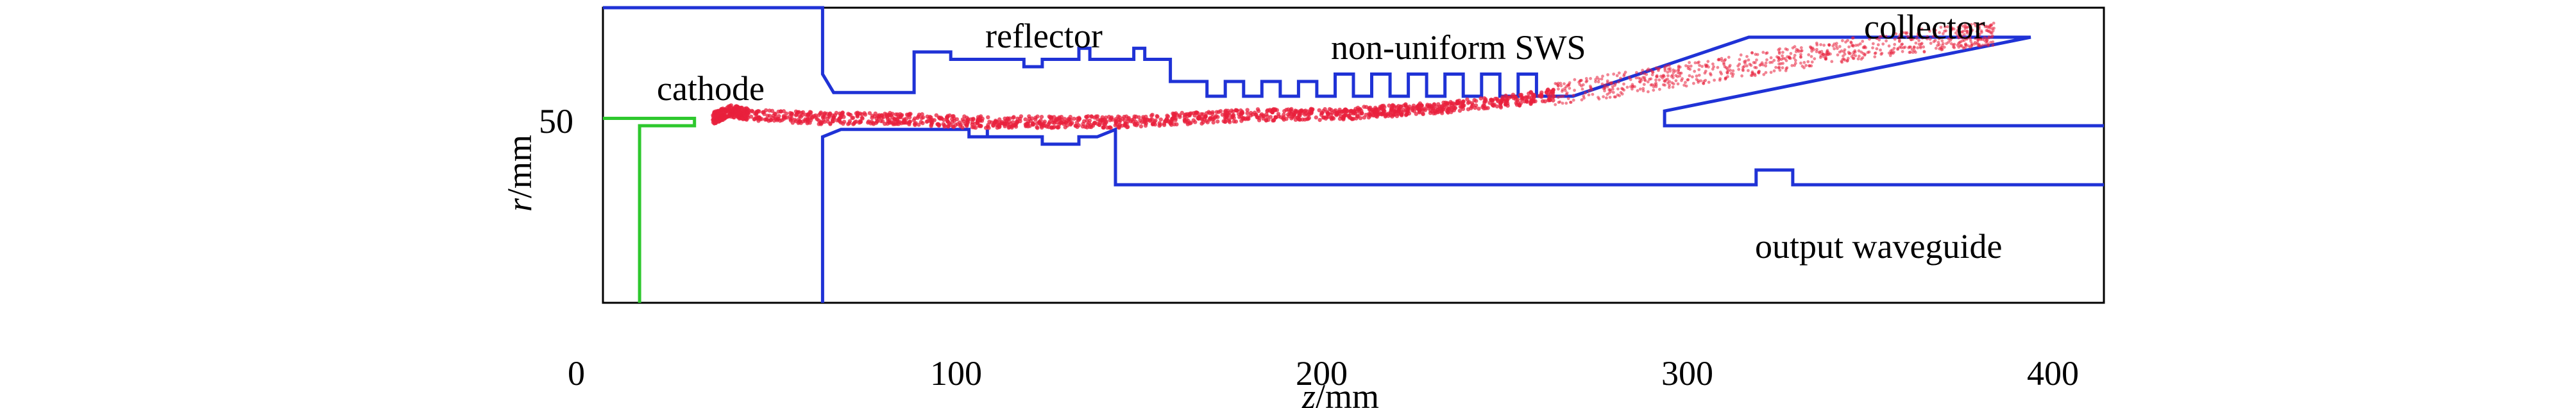 The height and width of the screenshot is (408, 2576). Describe the element at coordinates (1458, 47) in the screenshot. I see `annotation-sws: non-uniform SWS` at that location.